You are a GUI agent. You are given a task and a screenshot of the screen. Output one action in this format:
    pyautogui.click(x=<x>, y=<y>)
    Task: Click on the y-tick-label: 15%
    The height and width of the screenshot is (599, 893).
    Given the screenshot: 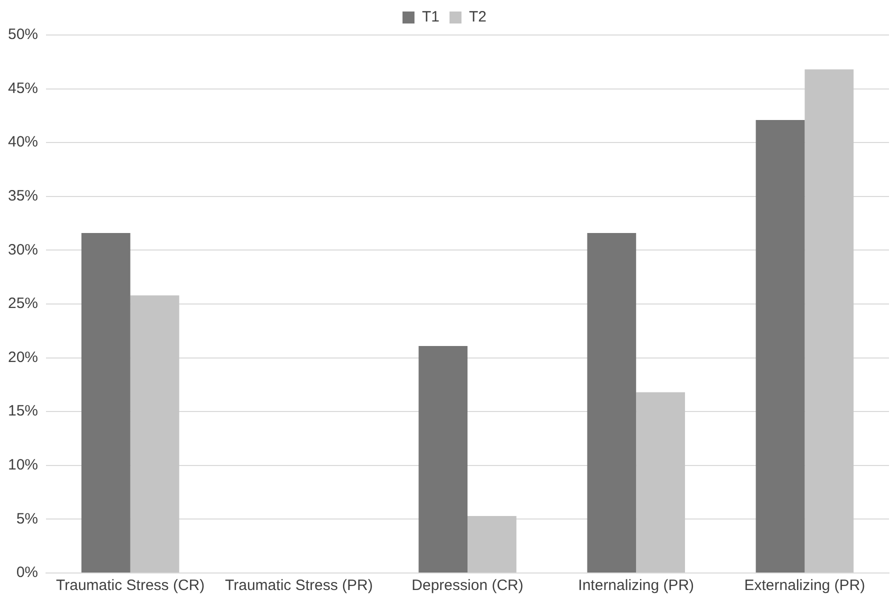 What is the action you would take?
    pyautogui.click(x=23, y=411)
    